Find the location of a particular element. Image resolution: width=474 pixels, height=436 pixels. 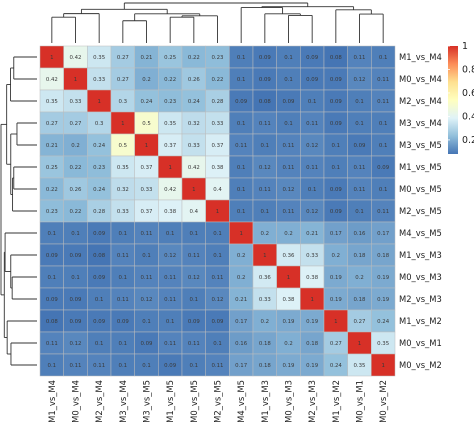

row-label-m0-vs-m3: M0_vs_M3 is located at coordinates (420, 277).